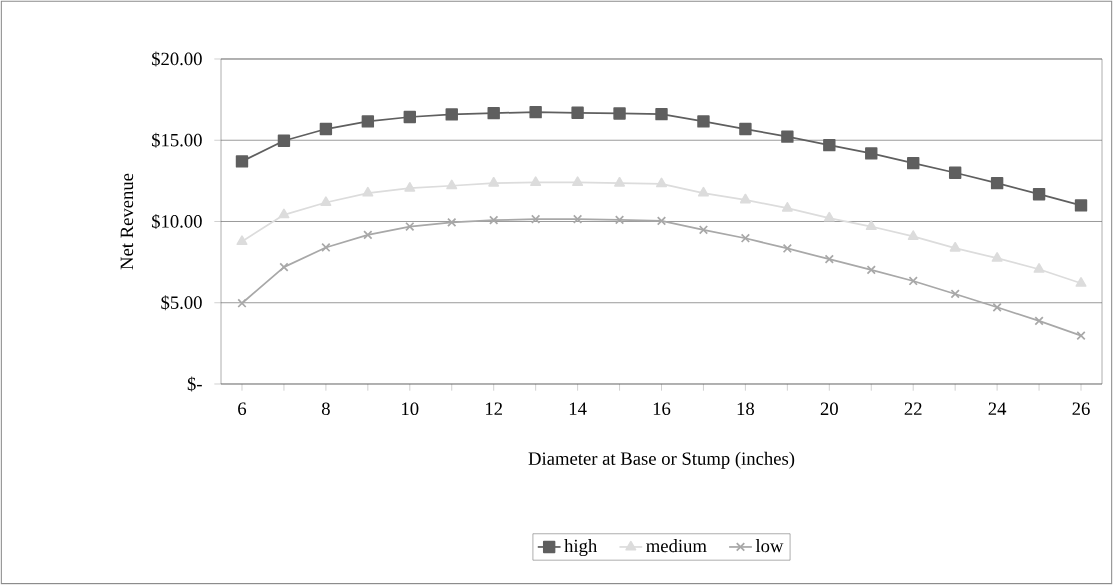 This screenshot has width=1113, height=585. What do you see at coordinates (1081, 409) in the screenshot?
I see `x-tick-label: 26` at bounding box center [1081, 409].